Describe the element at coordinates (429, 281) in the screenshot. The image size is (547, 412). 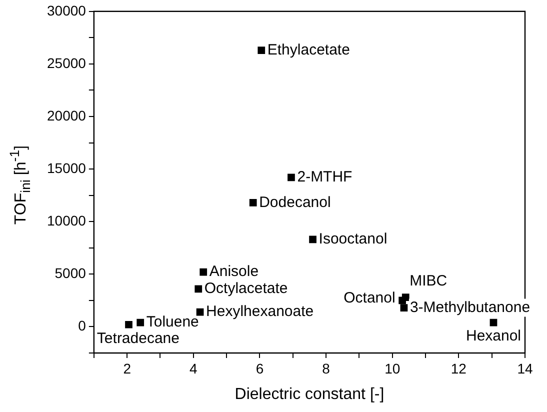
I see `annotation: MIBC` at that location.